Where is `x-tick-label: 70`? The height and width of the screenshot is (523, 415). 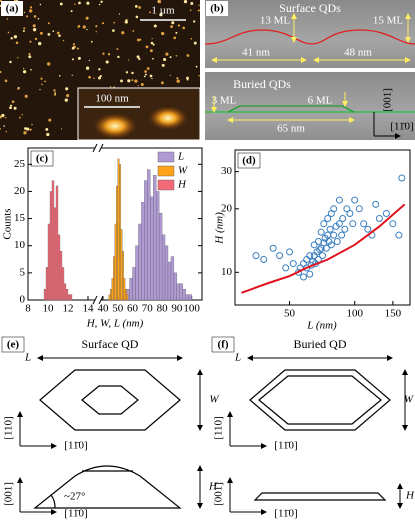
x-tick-label: 70 is located at coordinates (148, 309).